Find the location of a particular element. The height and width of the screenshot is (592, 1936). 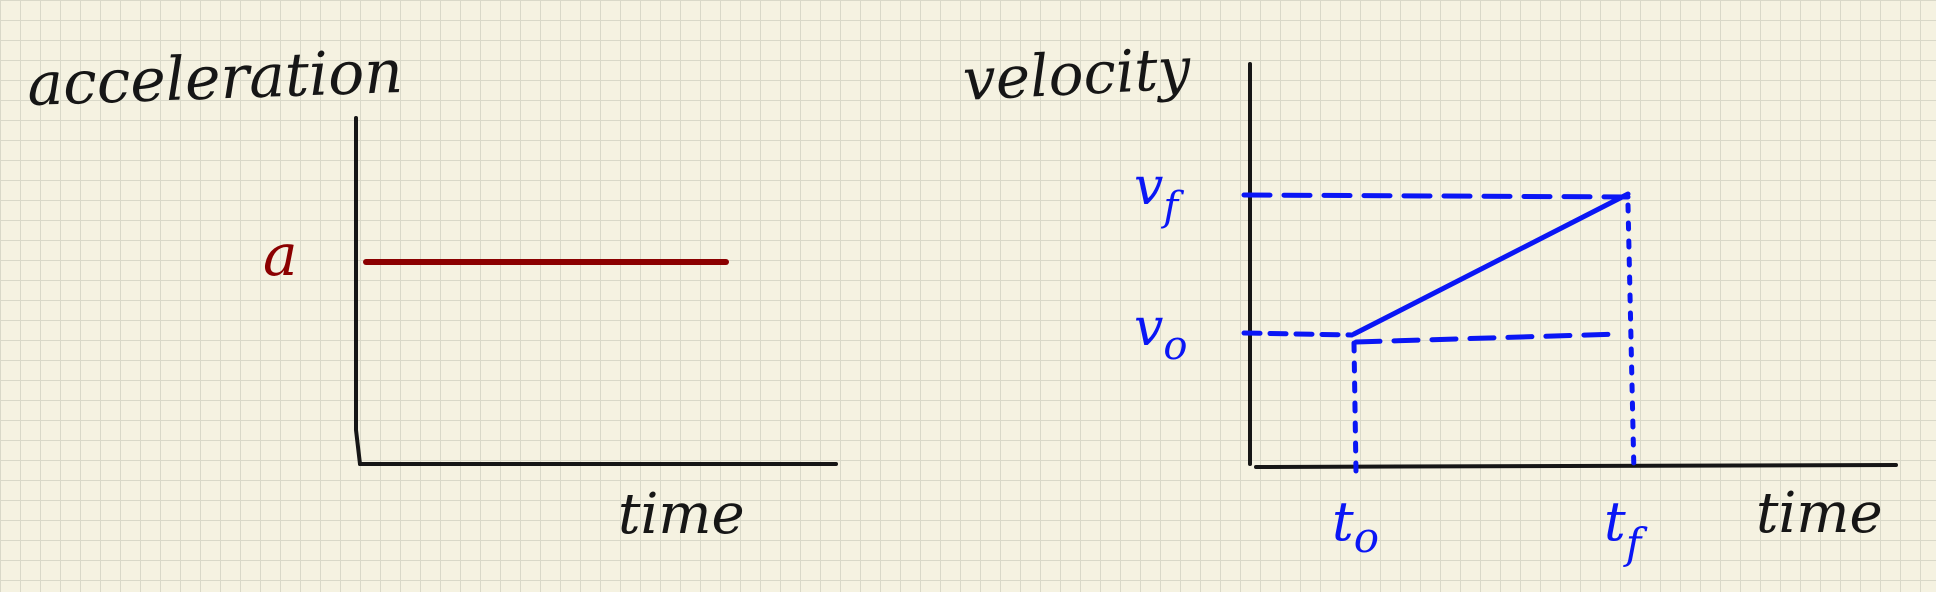

t-initial-subscript: o is located at coordinates (1366, 537).